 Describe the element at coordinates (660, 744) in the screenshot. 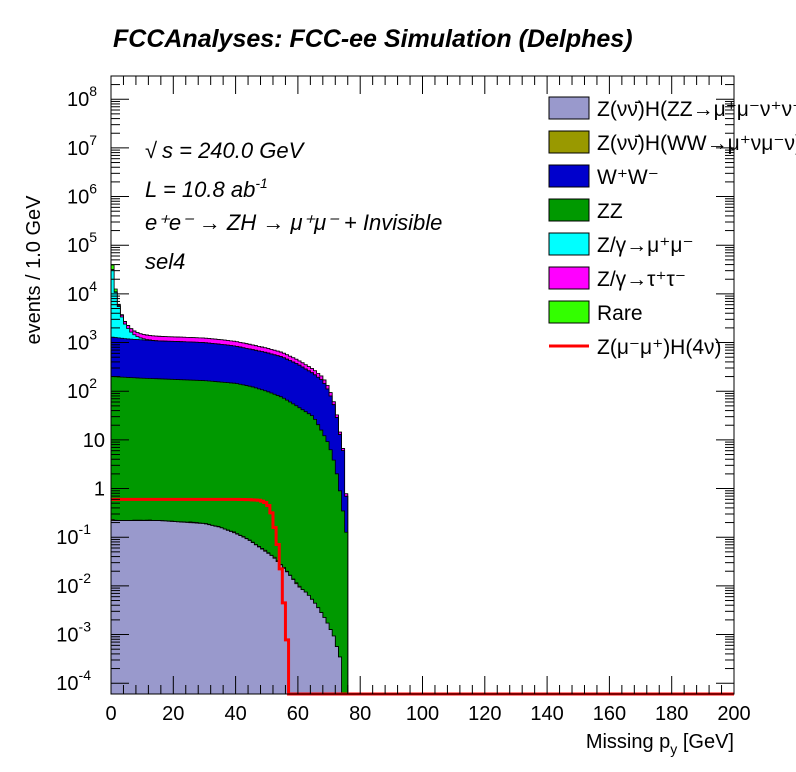

I see `x-axis-label: Missing py [GeV]` at that location.